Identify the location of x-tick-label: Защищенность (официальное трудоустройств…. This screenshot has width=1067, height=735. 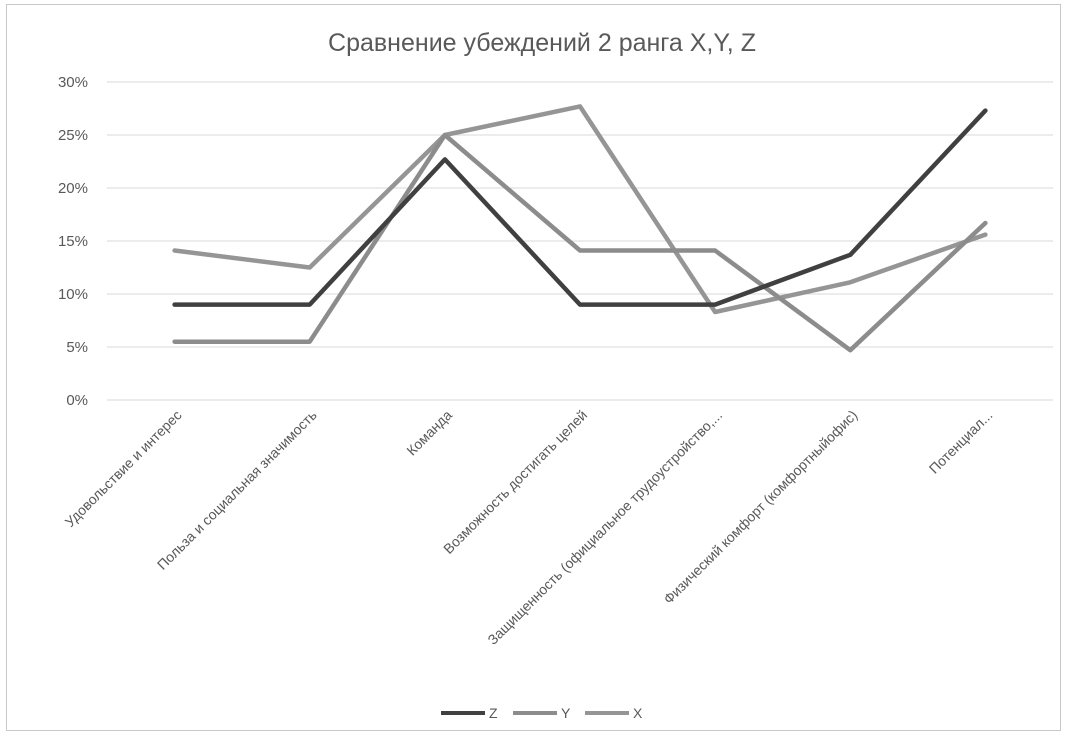
(604, 527).